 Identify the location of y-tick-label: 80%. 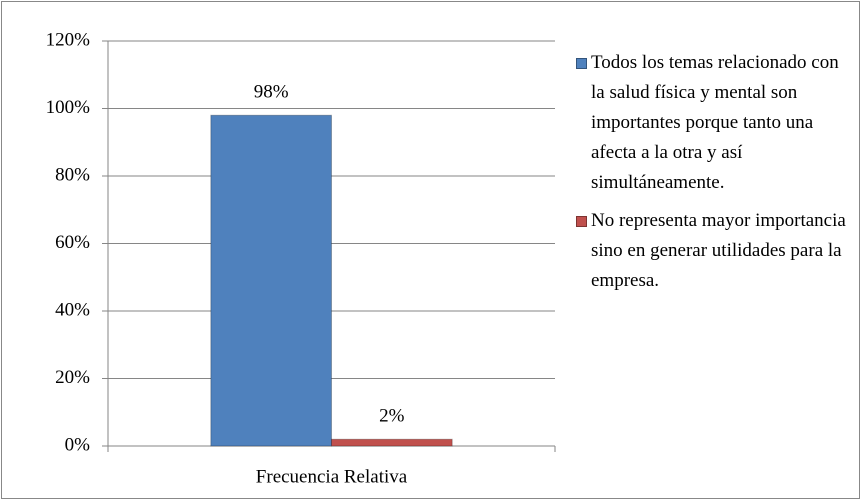
(72, 174).